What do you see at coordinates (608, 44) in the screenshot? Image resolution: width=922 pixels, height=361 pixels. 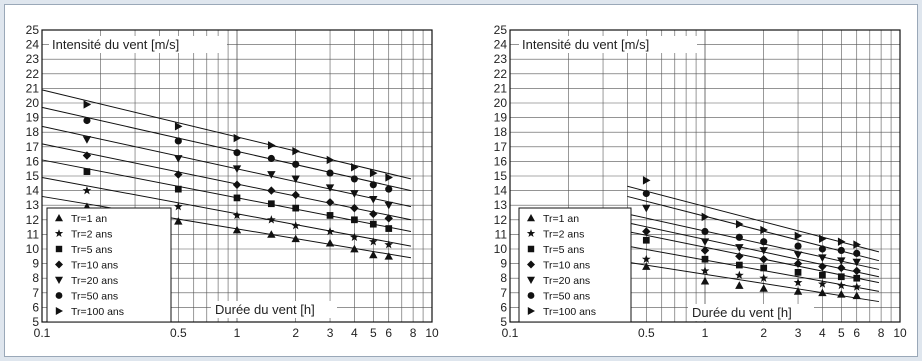 I see `y-axis-label-bg` at bounding box center [608, 44].